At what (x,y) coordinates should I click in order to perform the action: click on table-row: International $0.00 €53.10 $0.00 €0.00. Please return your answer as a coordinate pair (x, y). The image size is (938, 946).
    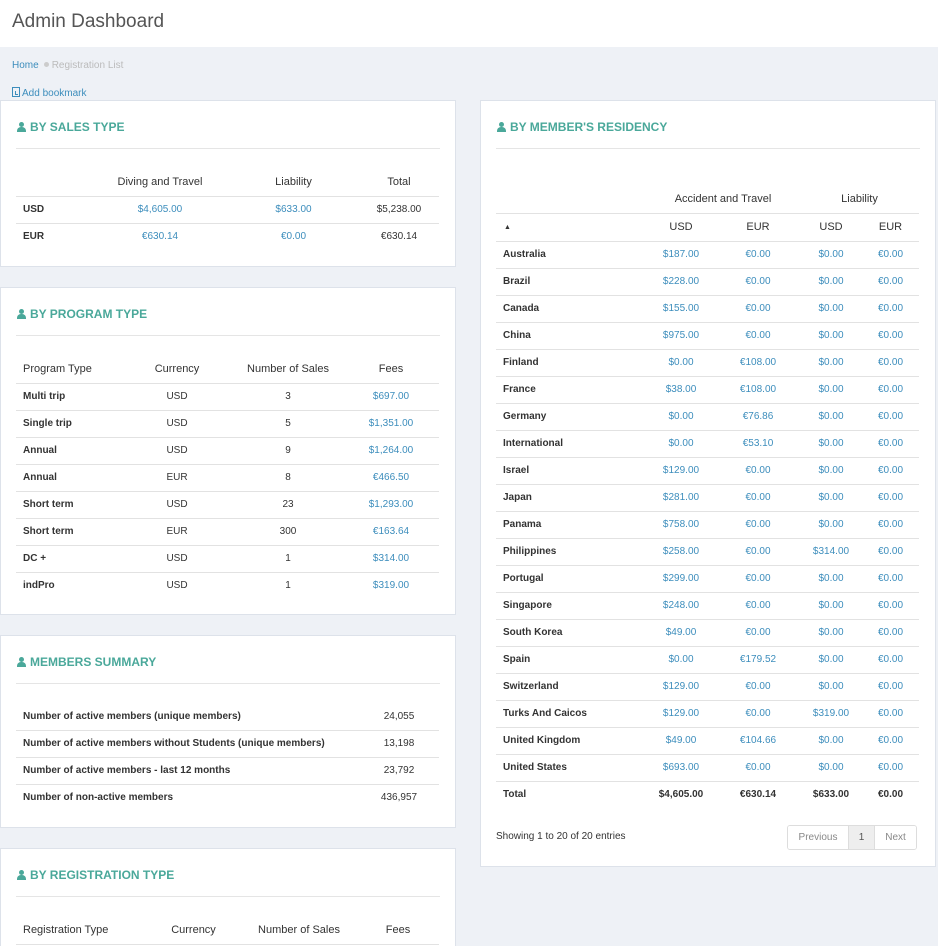
    Looking at the image, I should click on (707, 443).